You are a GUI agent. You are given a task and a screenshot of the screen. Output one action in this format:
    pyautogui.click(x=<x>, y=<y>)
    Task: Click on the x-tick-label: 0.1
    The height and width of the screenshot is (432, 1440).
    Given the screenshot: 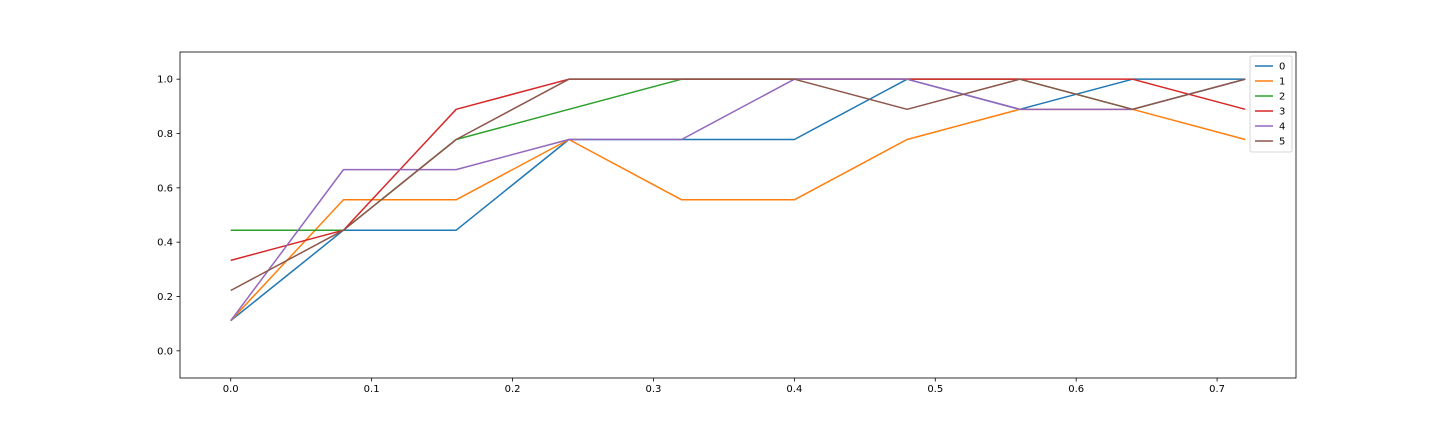 What is the action you would take?
    pyautogui.click(x=372, y=389)
    